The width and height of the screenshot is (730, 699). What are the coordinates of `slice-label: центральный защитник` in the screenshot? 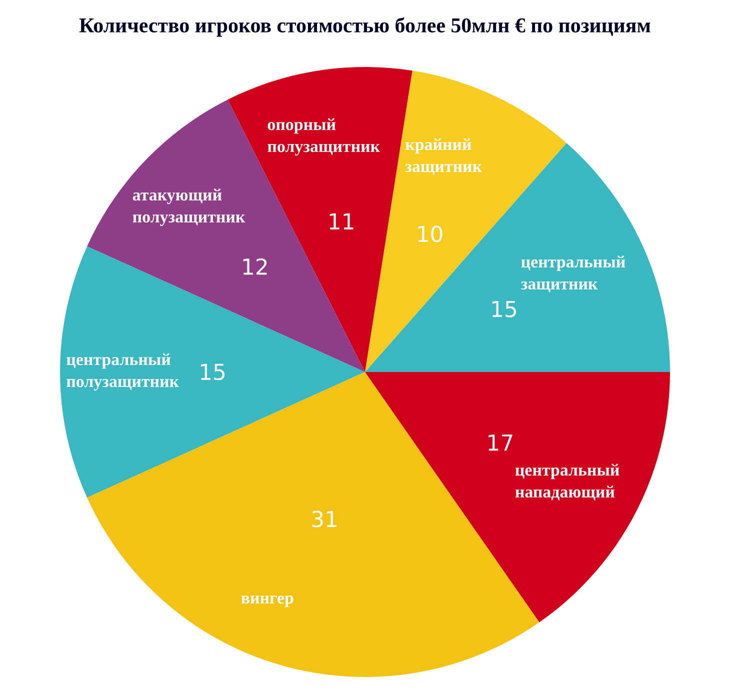 It's located at (573, 274).